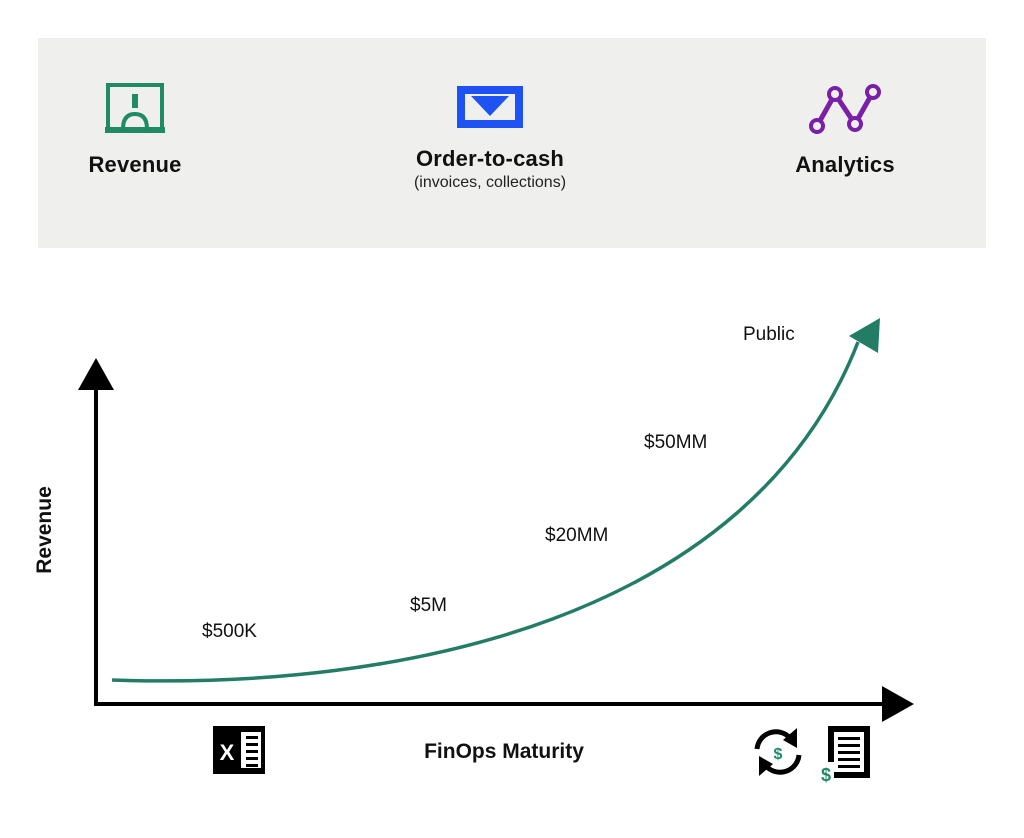 This screenshot has width=1024, height=838. What do you see at coordinates (490, 107) in the screenshot?
I see `envelope-icon` at bounding box center [490, 107].